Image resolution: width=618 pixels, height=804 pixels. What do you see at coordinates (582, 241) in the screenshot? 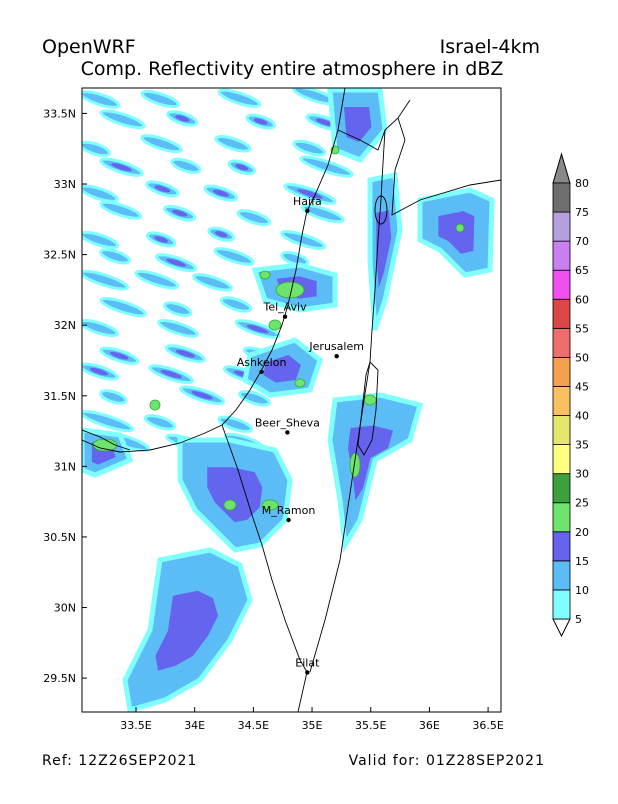
I see `colorbar-label: 70` at bounding box center [582, 241].